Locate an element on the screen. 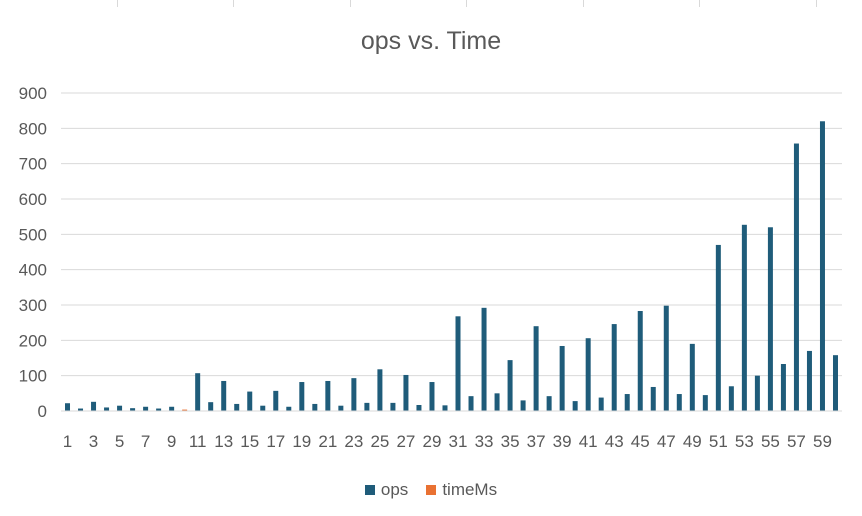 The width and height of the screenshot is (862, 516). x-tick-label: 59 is located at coordinates (822, 441).